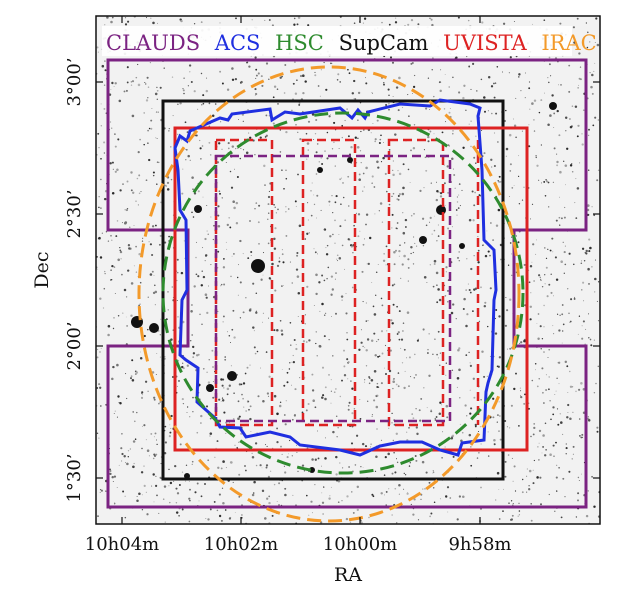  I want to click on xtick-label: 9h58m, so click(479, 544).